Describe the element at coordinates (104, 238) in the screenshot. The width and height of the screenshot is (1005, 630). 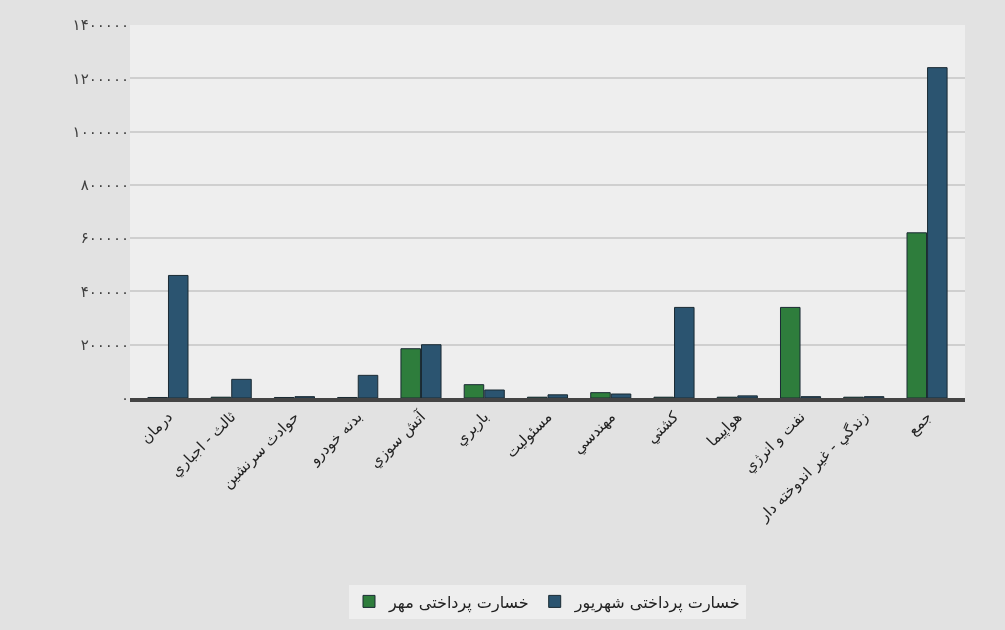
I see `y-tick-label: ۶۰۰۰۰۰` at that location.